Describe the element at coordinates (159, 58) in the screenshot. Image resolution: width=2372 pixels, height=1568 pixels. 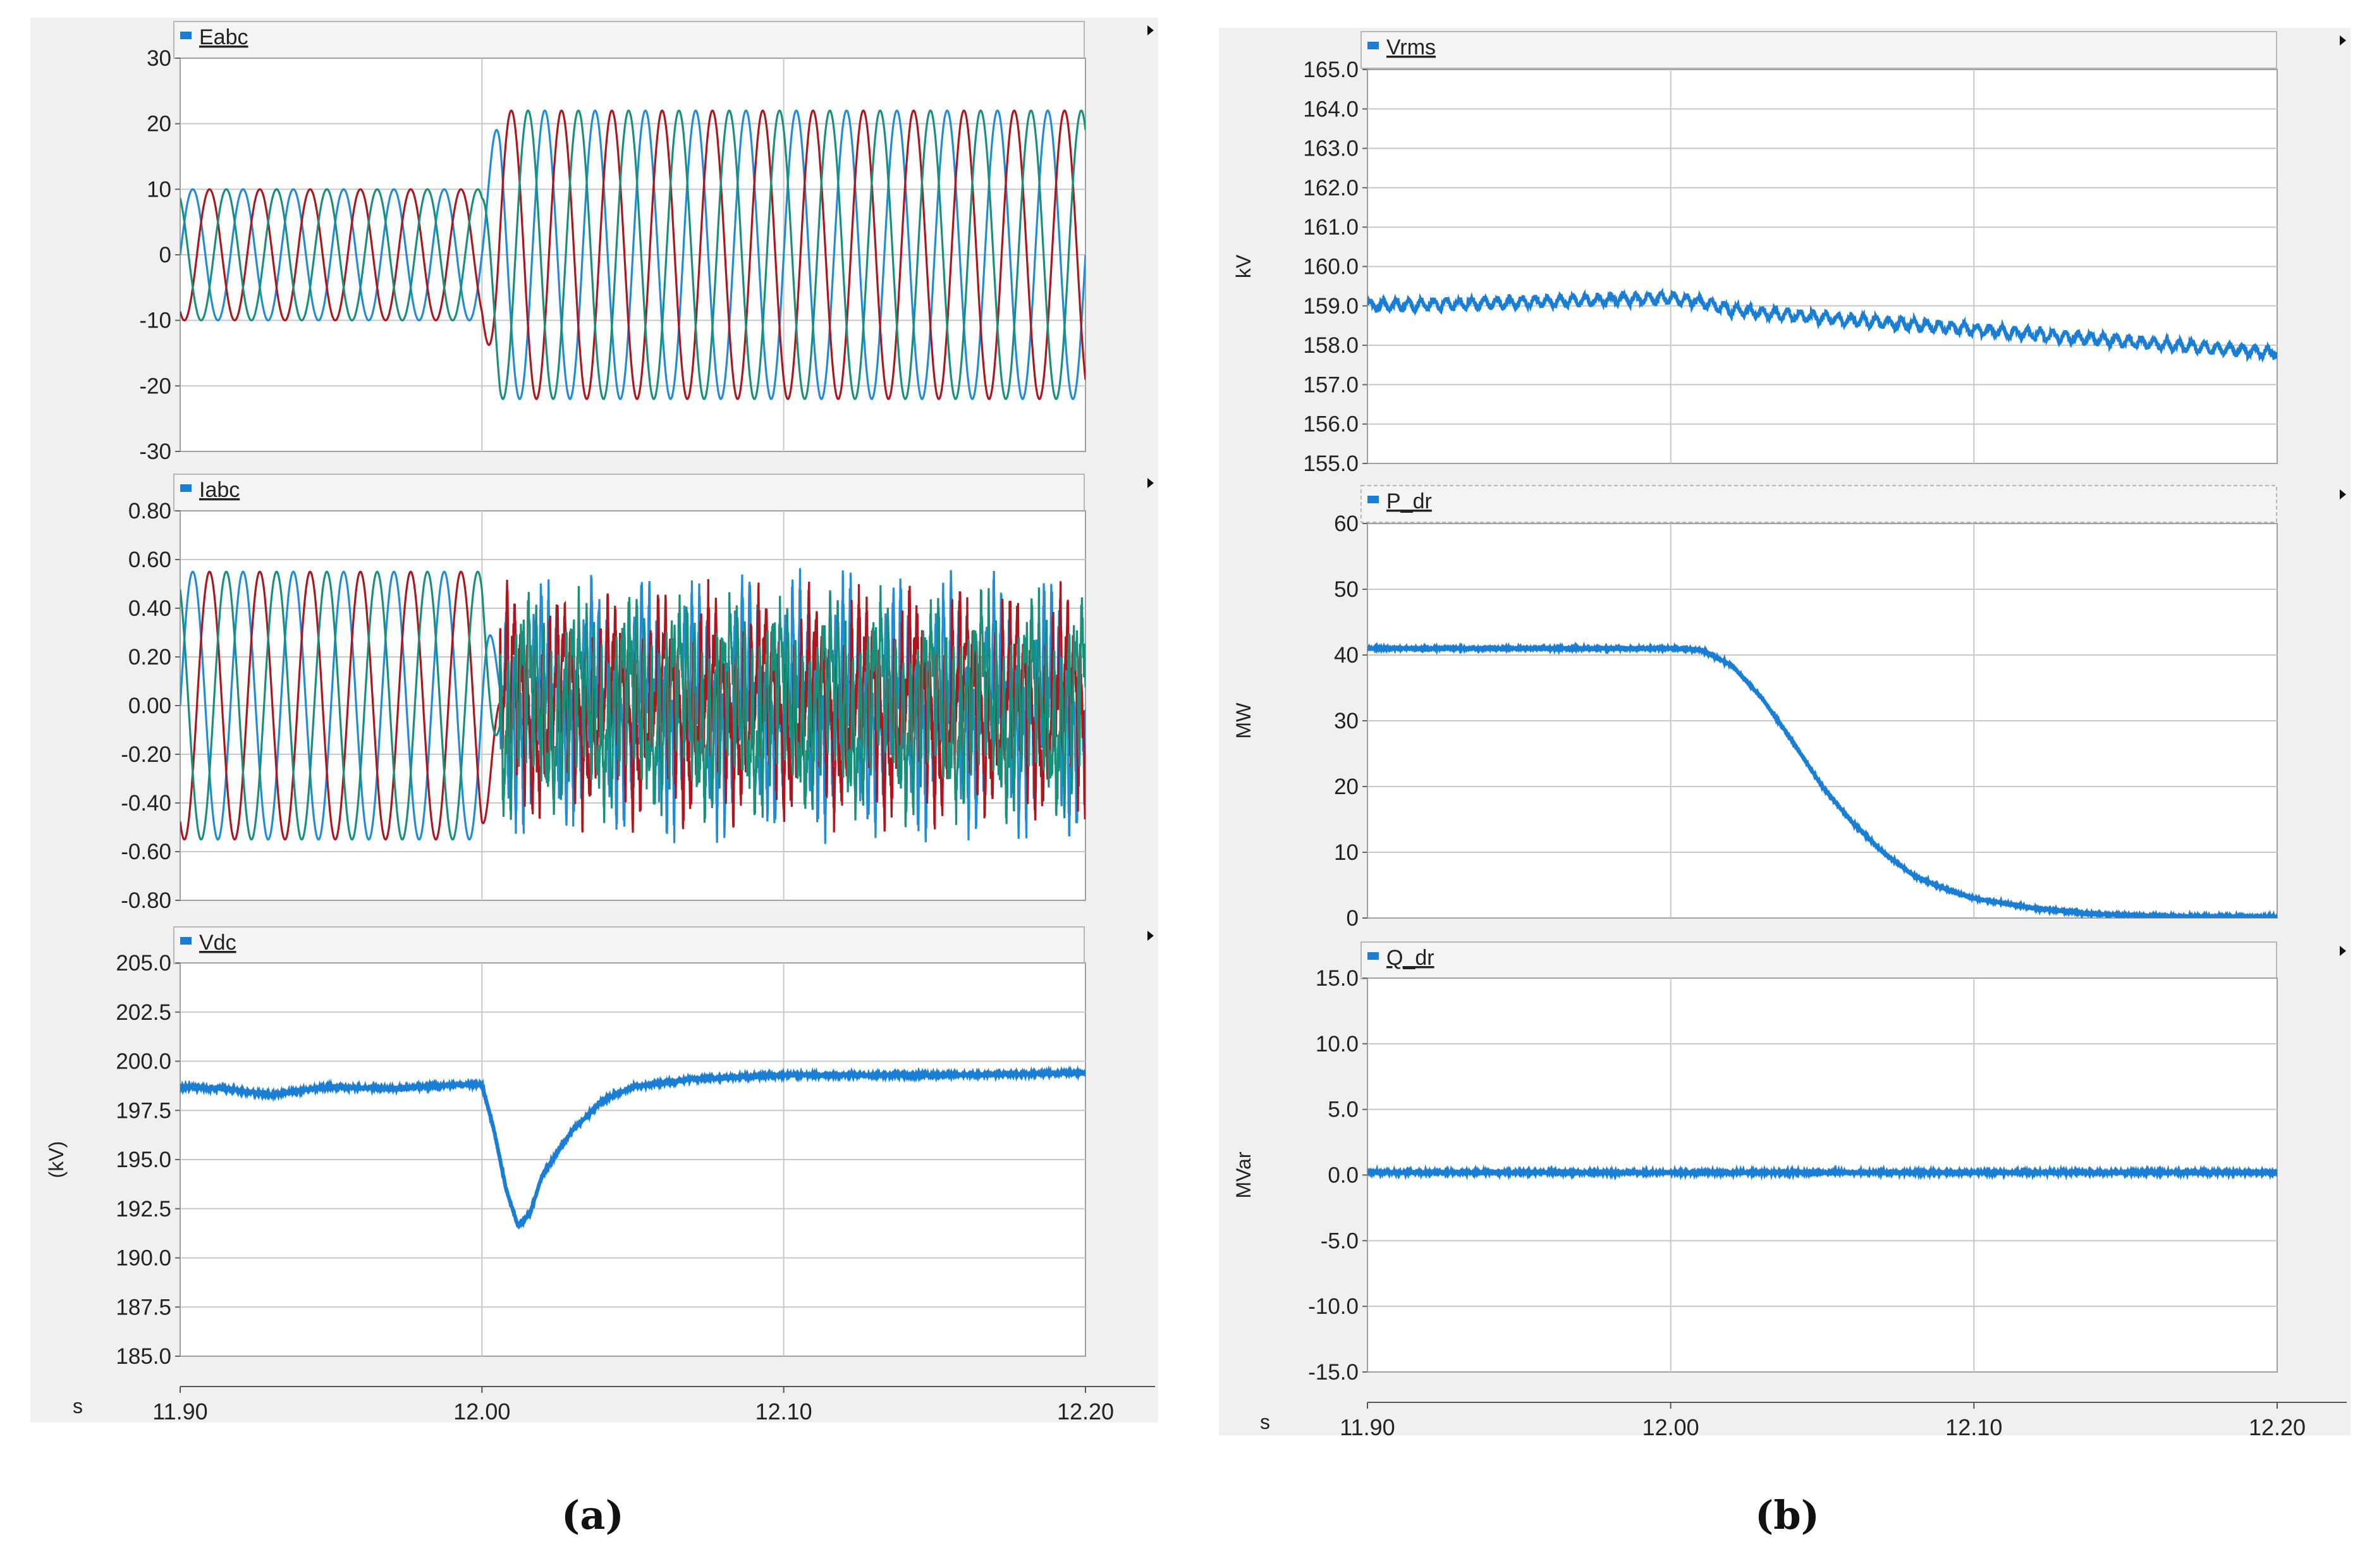
I see `y-tick-label: 30` at that location.